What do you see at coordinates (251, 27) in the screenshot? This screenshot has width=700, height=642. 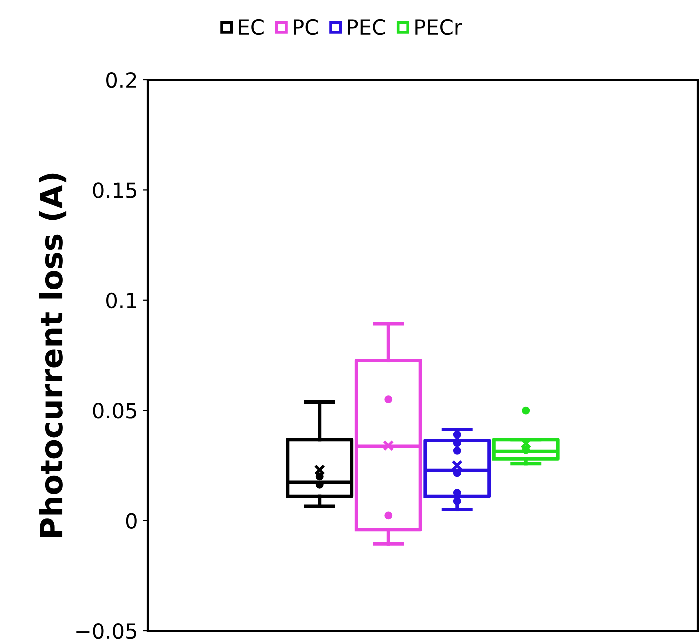 I see `legend-label: EC` at bounding box center [251, 27].